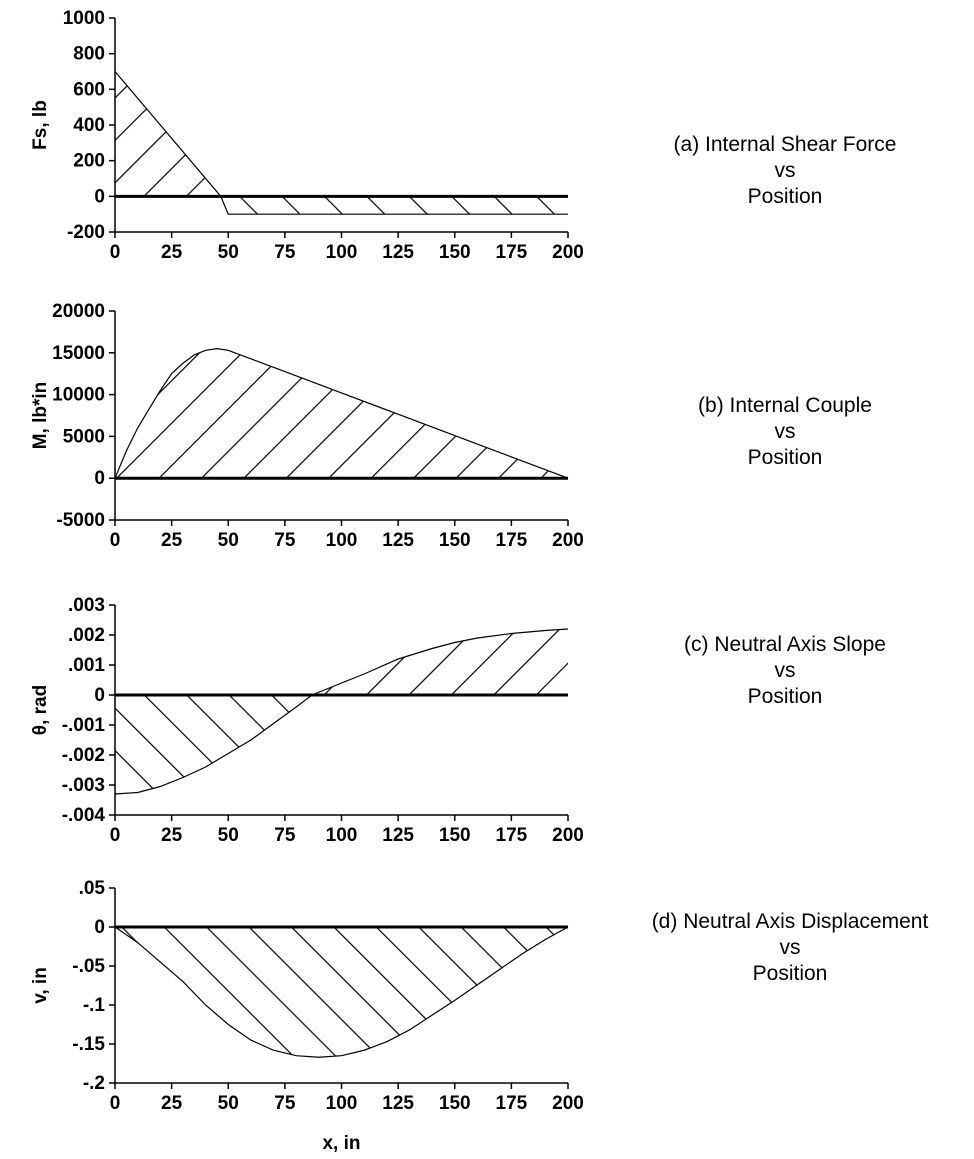 This screenshot has width=974, height=1159. Describe the element at coordinates (341, 1143) in the screenshot. I see `x-axis-title: x, in` at that location.